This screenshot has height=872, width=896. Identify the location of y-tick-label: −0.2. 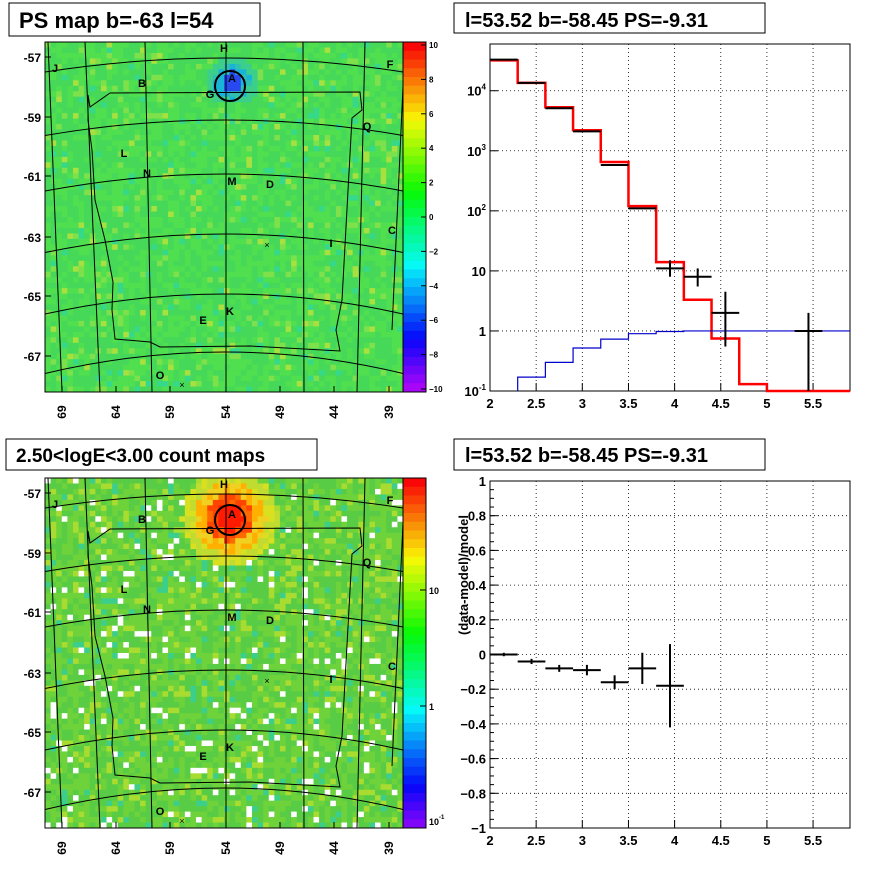
(473, 689).